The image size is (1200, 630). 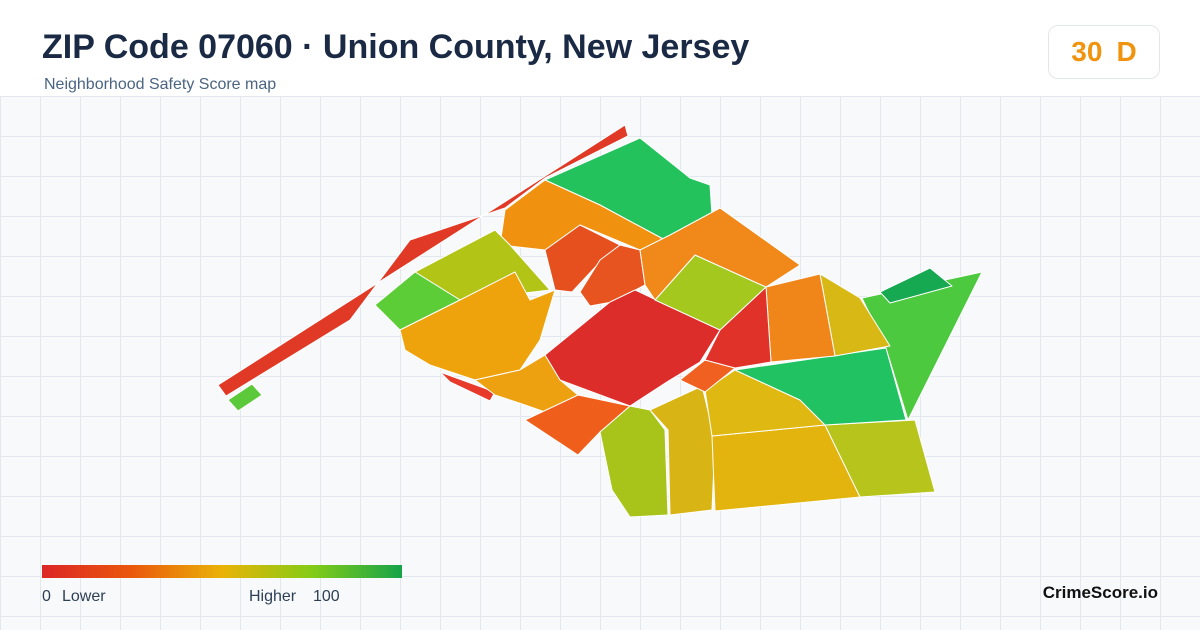 What do you see at coordinates (1104, 52) in the screenshot?
I see `score-badge: 30 D` at bounding box center [1104, 52].